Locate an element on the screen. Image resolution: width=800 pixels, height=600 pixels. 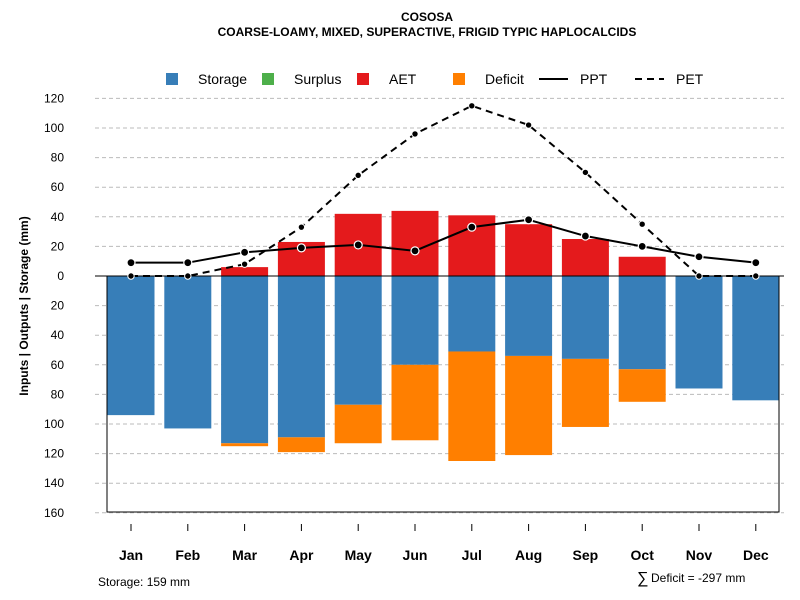
storage-bar-oct is located at coordinates (642, 323).